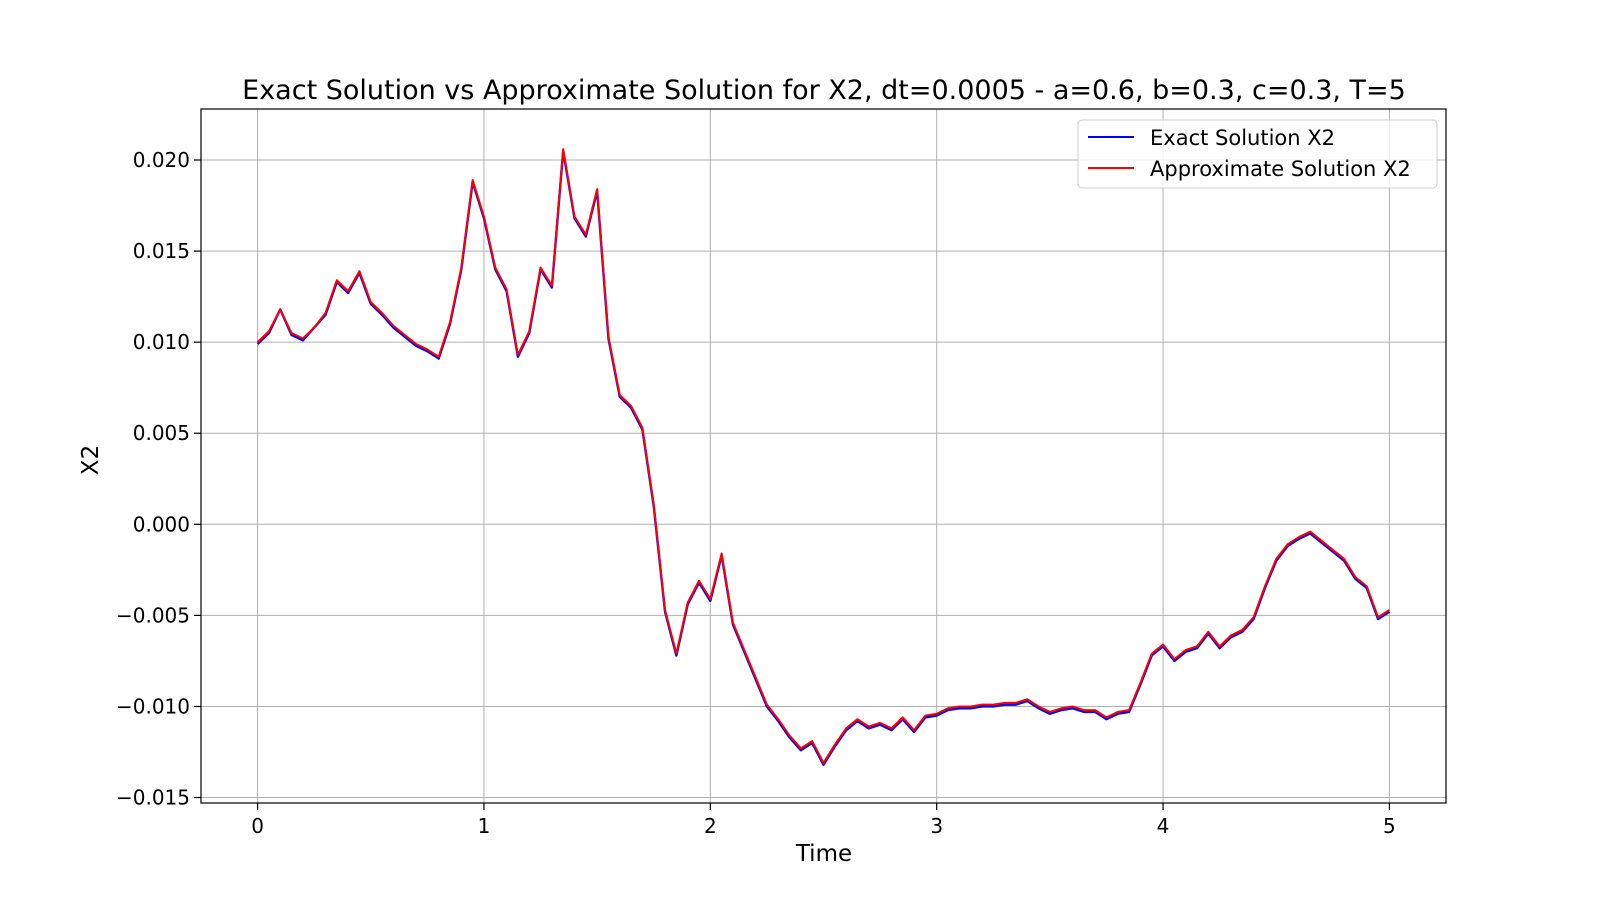 This screenshot has height=900, width=1600. I want to click on x-tick-label: 0, so click(257, 826).